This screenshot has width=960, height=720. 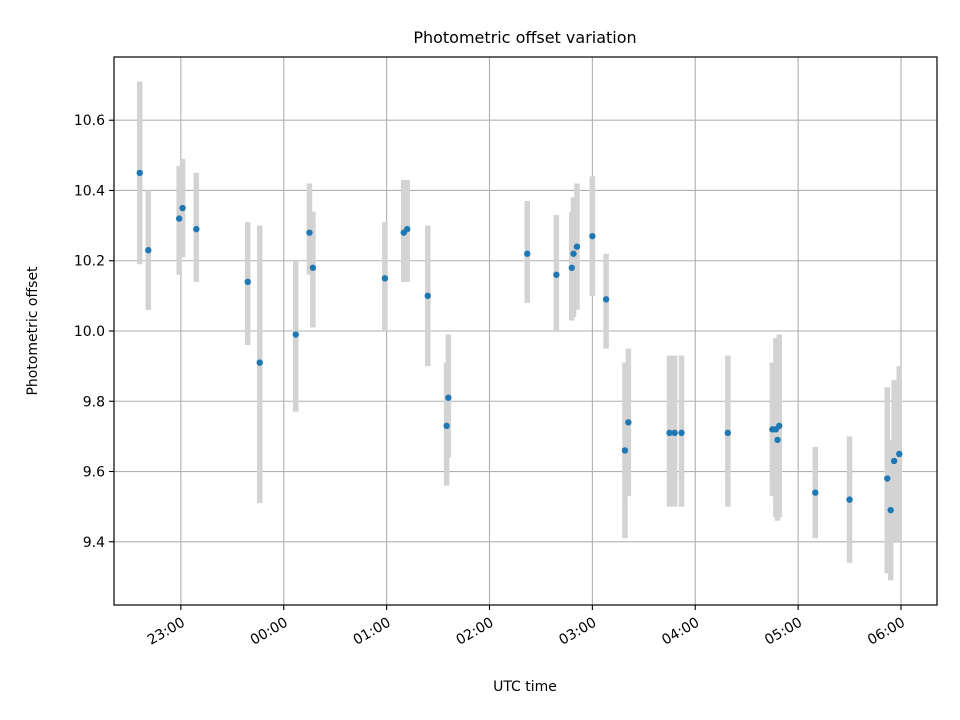 I want to click on y-tick-label: 9.4, so click(x=94, y=543).